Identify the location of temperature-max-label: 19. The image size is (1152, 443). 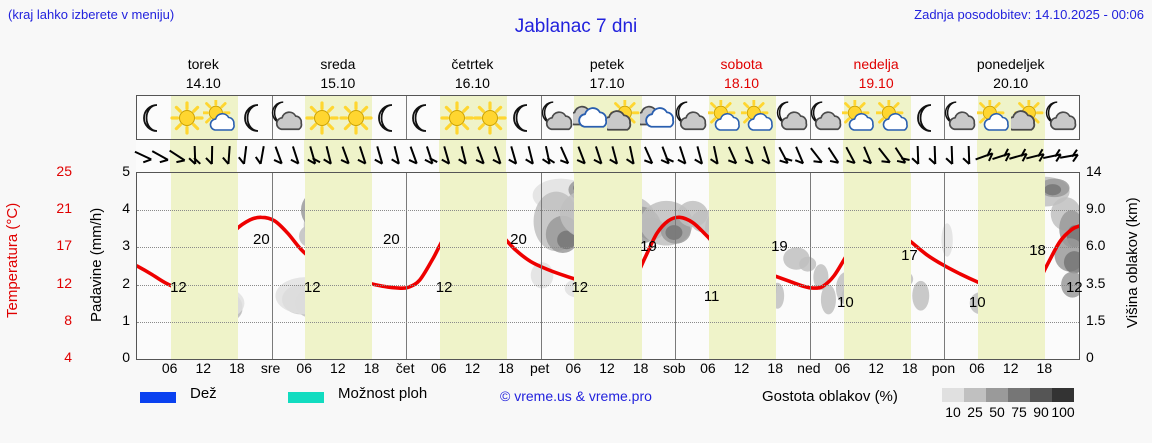
(648, 247).